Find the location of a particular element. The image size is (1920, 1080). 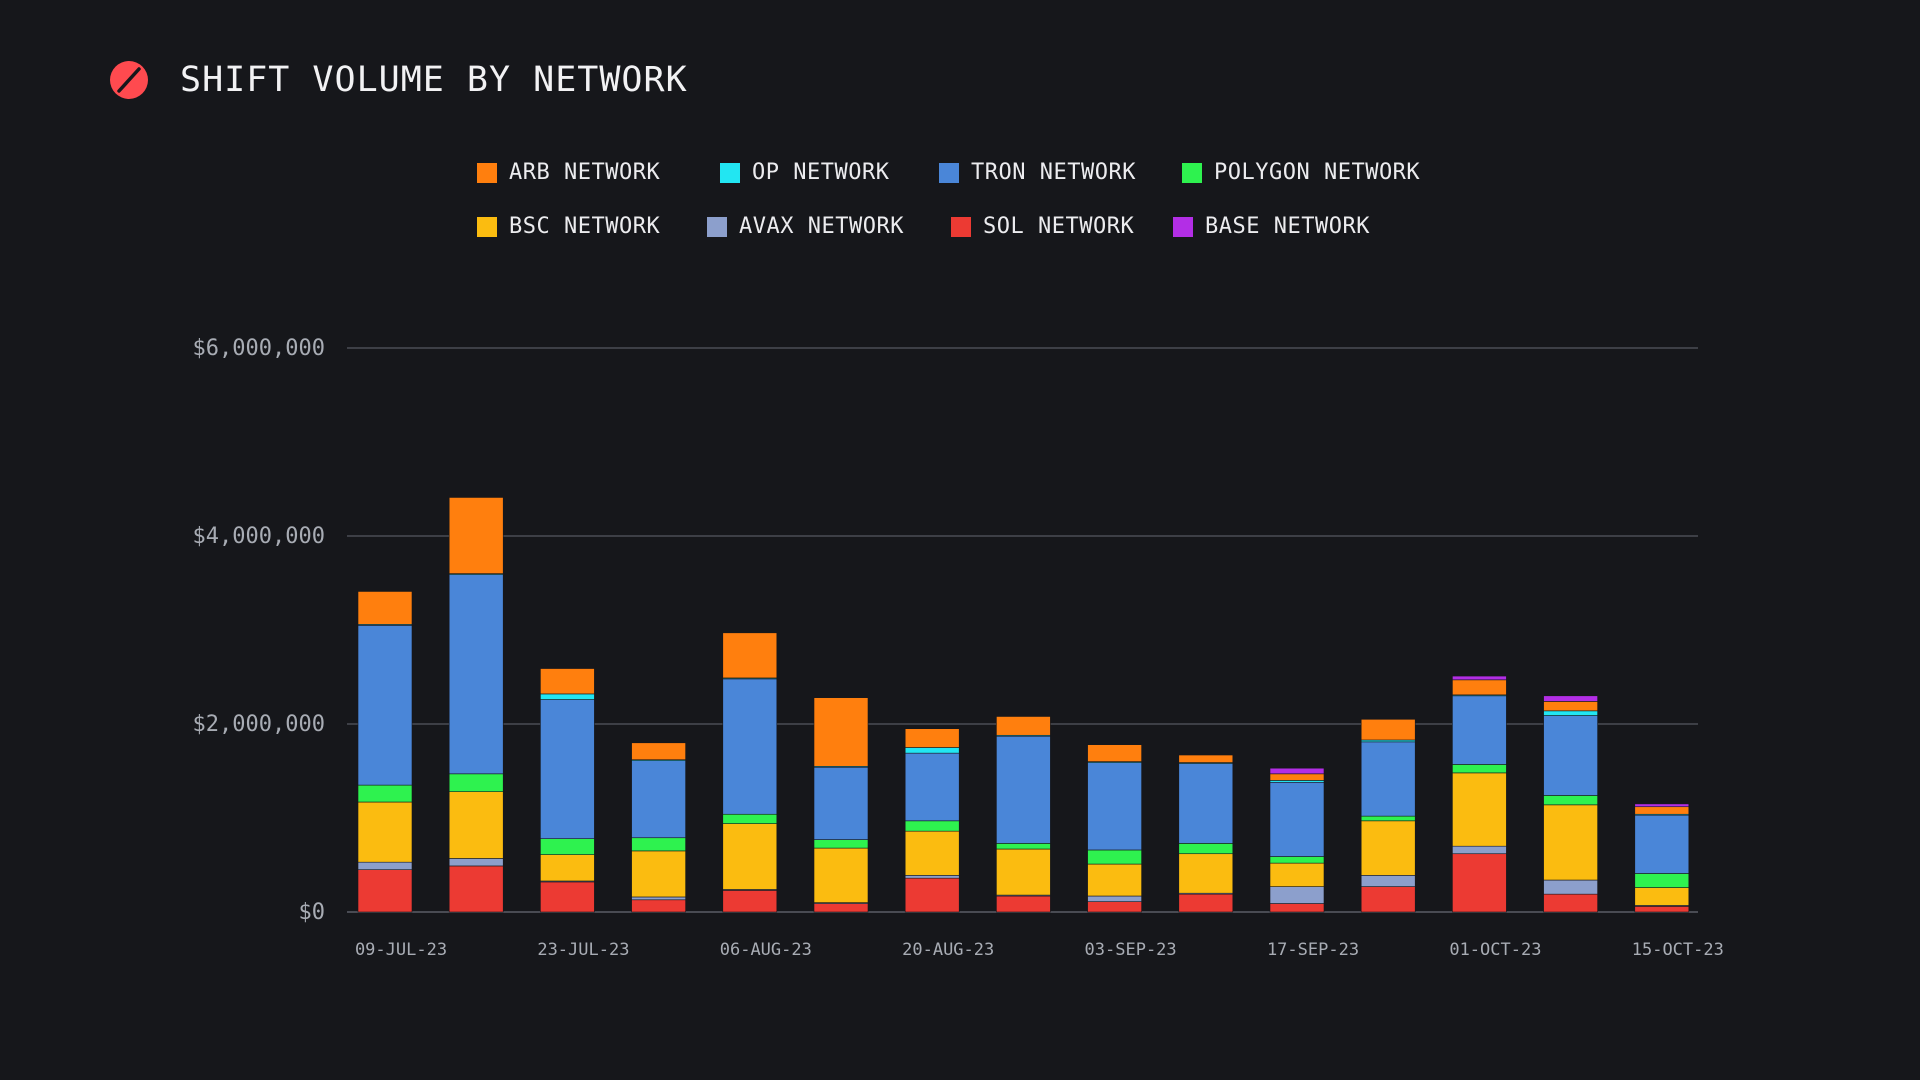

x-tick-label: 09-JUL-23 is located at coordinates (401, 950).